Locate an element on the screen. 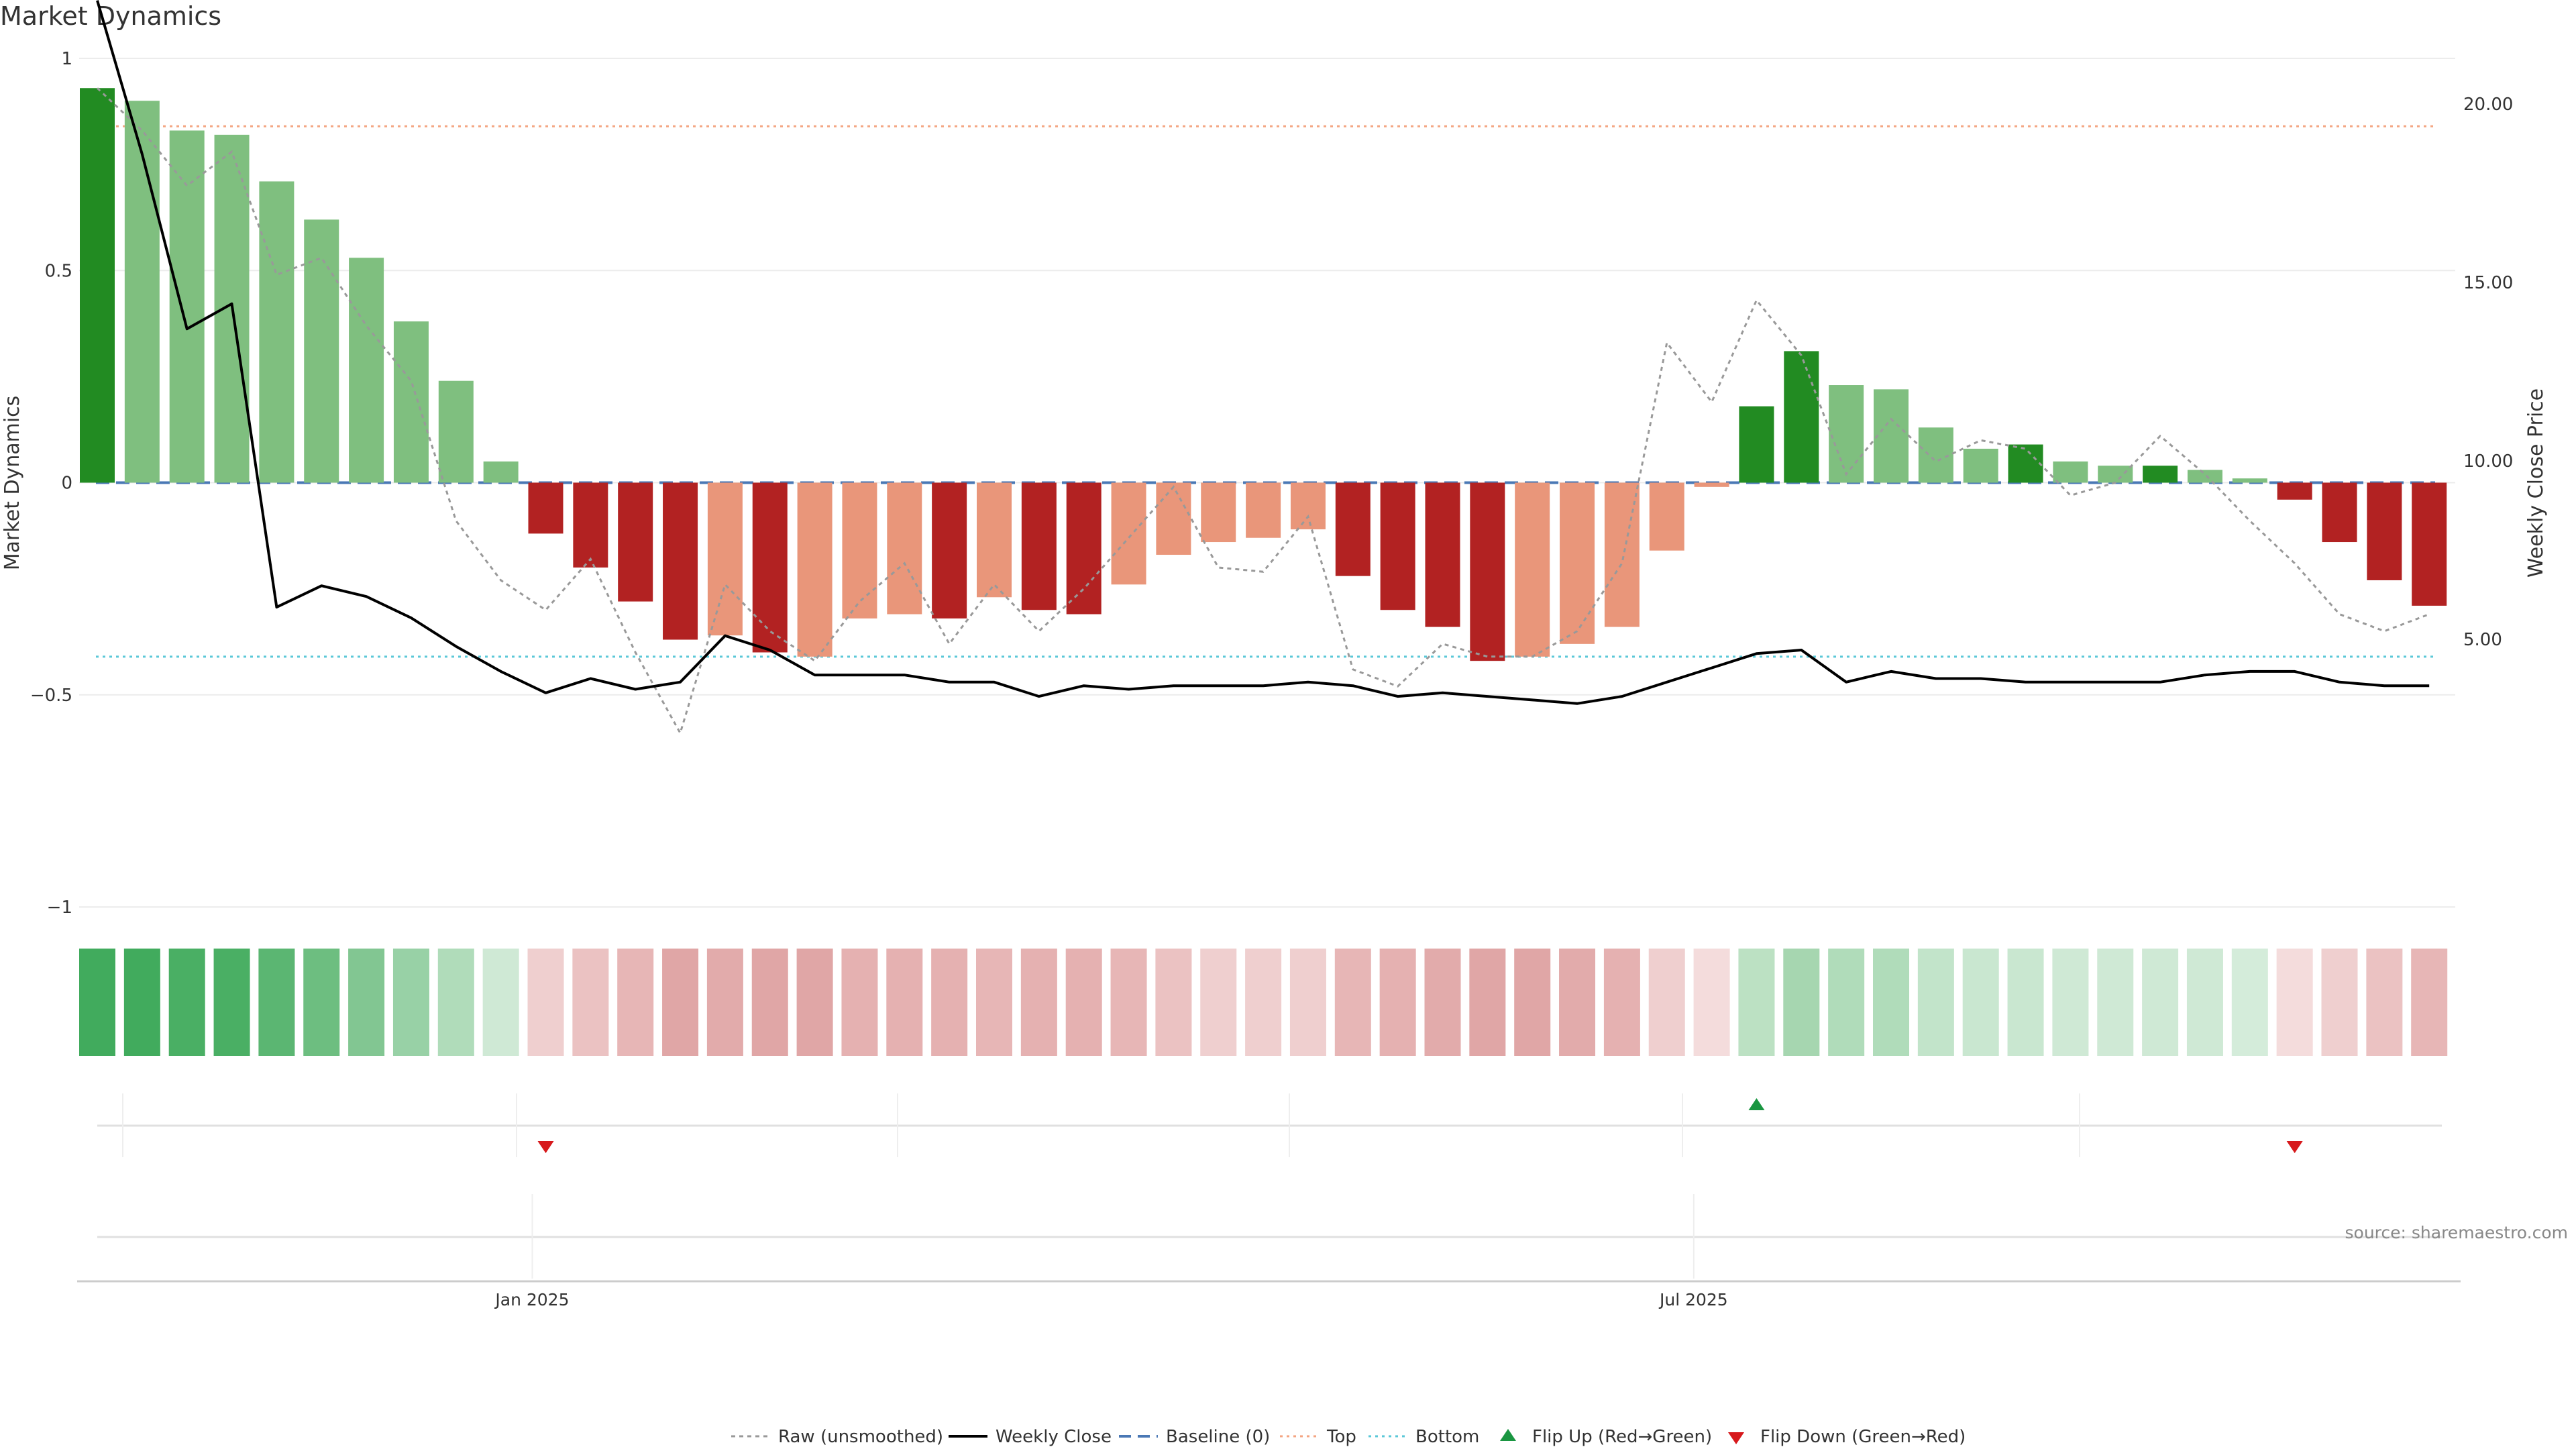 The image size is (2576, 1449). legend-label: Flip Up (Red→Green) is located at coordinates (1622, 1437).